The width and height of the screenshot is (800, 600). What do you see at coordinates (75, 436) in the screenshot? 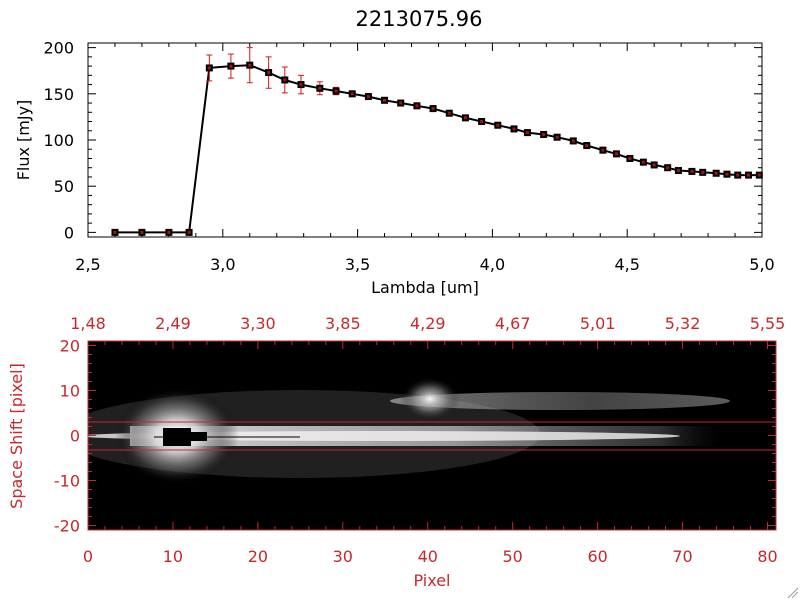
I see `image-y-tick-label: 0` at bounding box center [75, 436].